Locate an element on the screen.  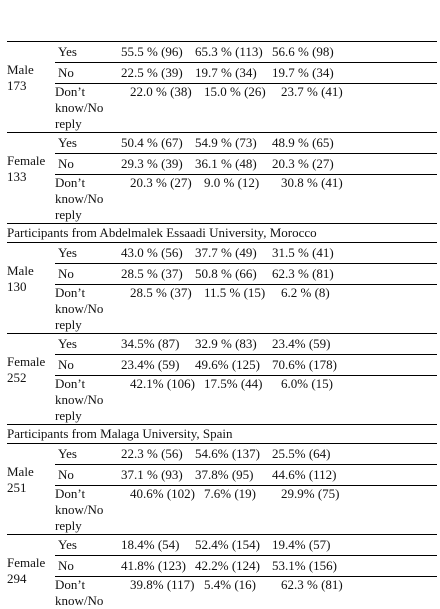
value: 34.5% (87) is located at coordinates (158, 344).